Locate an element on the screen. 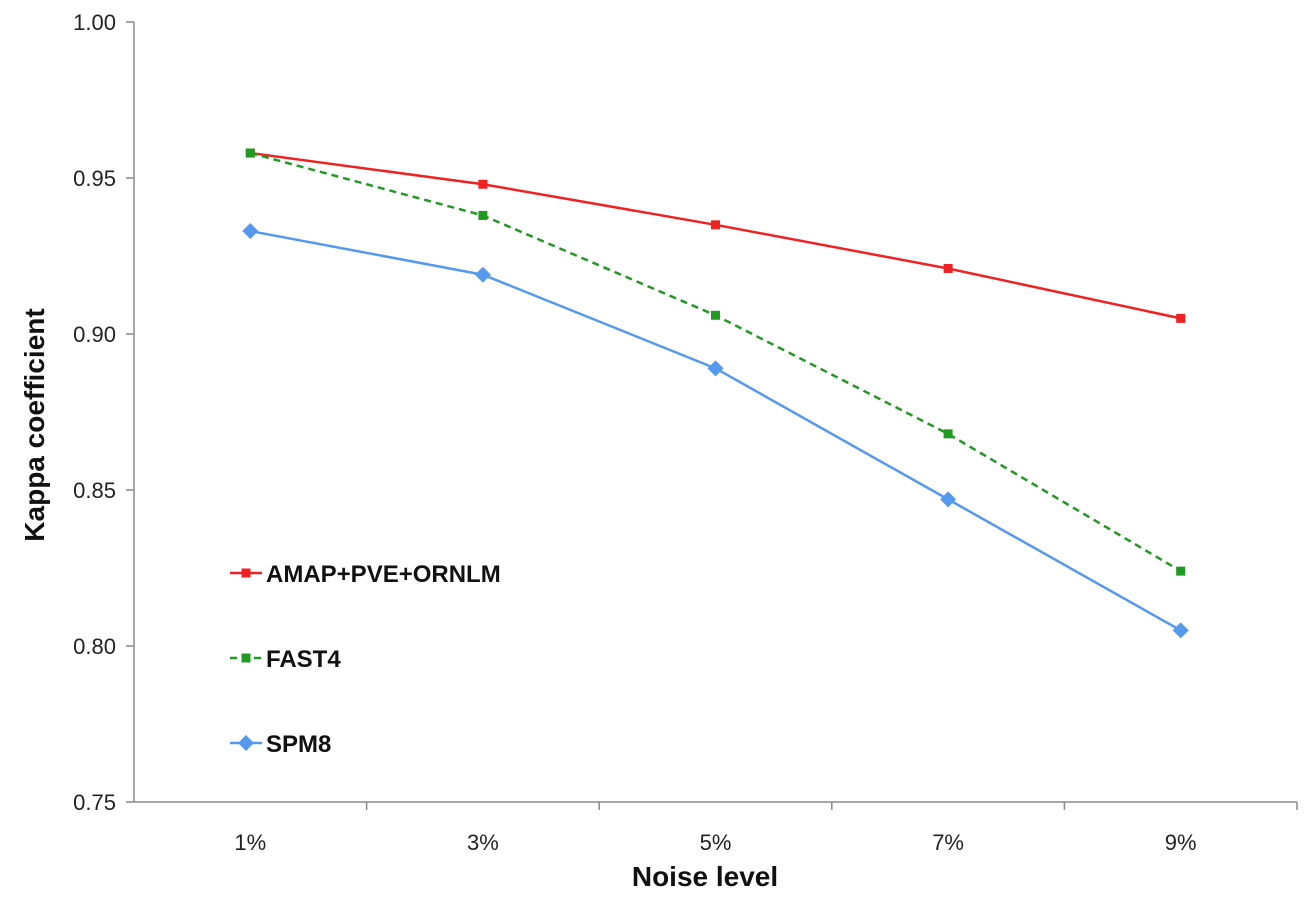 This screenshot has height=921, width=1305. legend-entry: SPM8 is located at coordinates (280, 744).